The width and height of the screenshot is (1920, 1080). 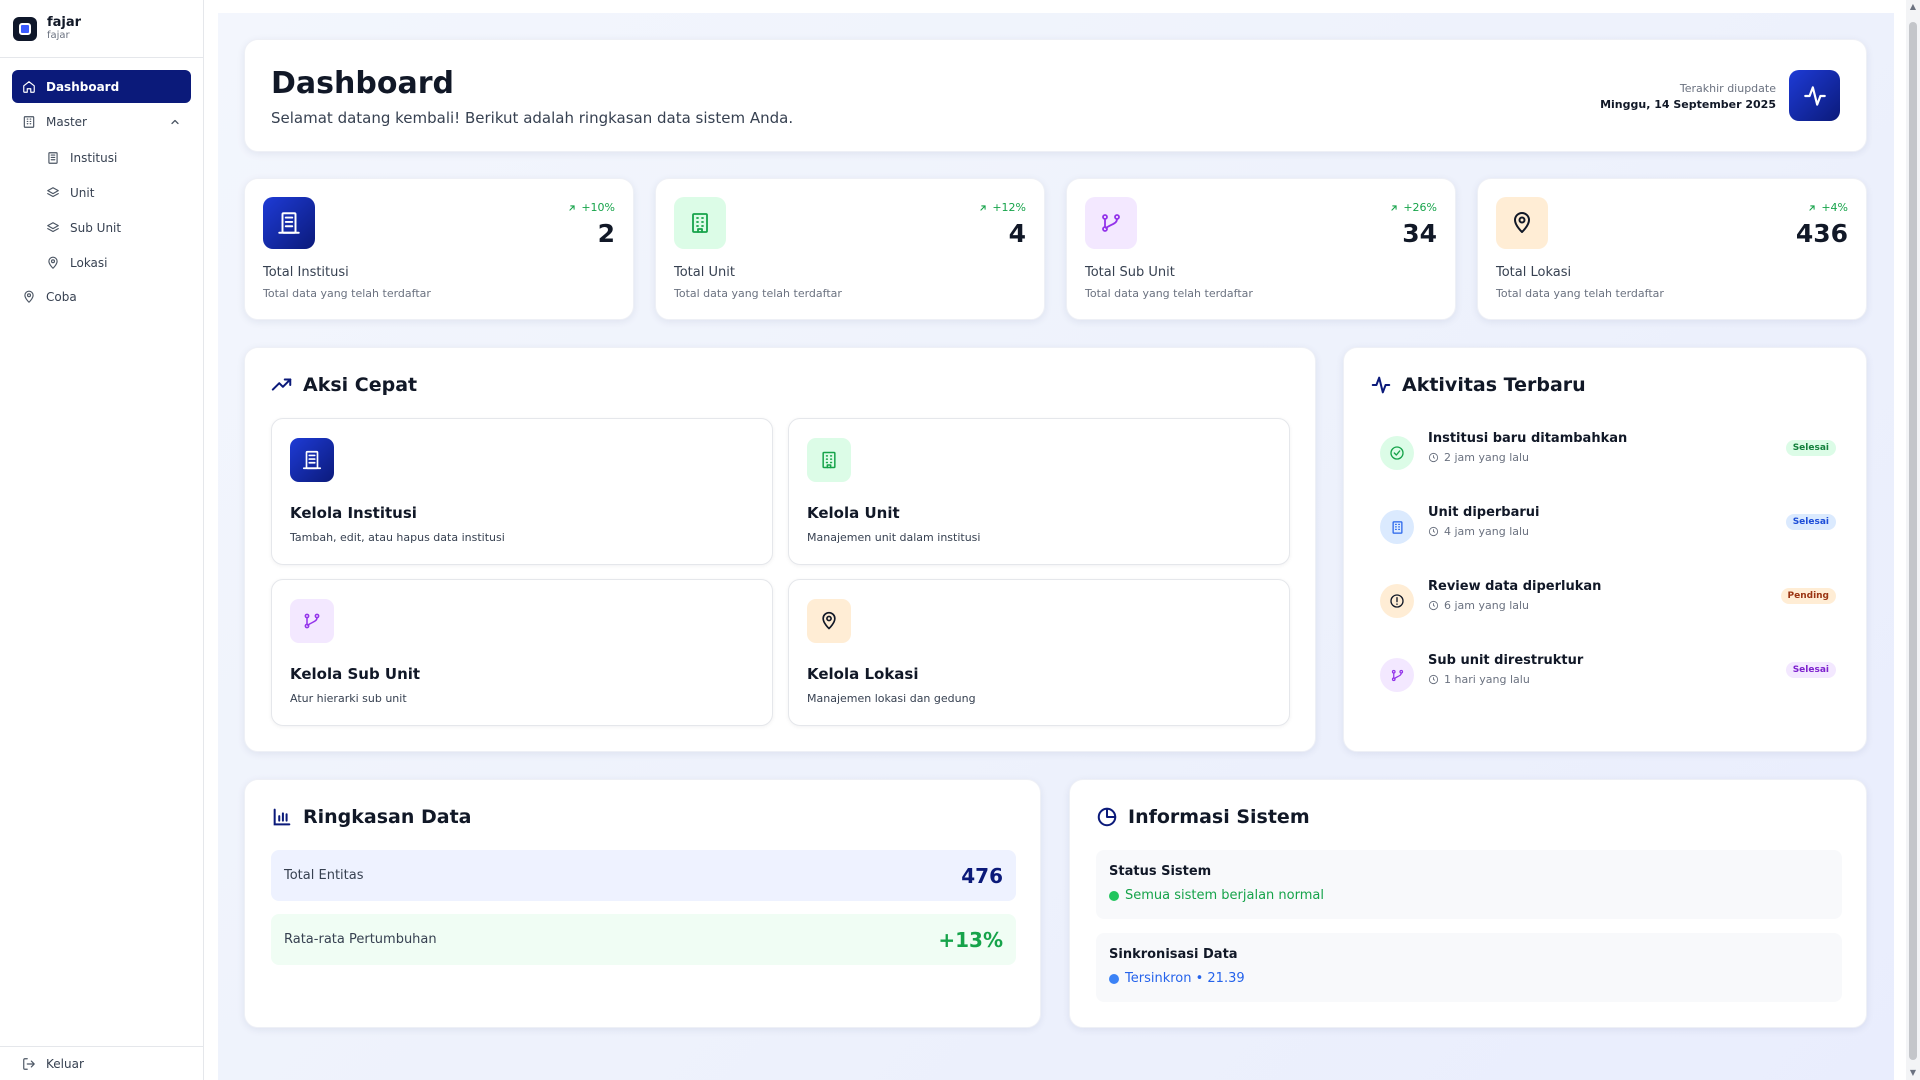 I want to click on action-title: Kelola Sub Unit, so click(x=355, y=674).